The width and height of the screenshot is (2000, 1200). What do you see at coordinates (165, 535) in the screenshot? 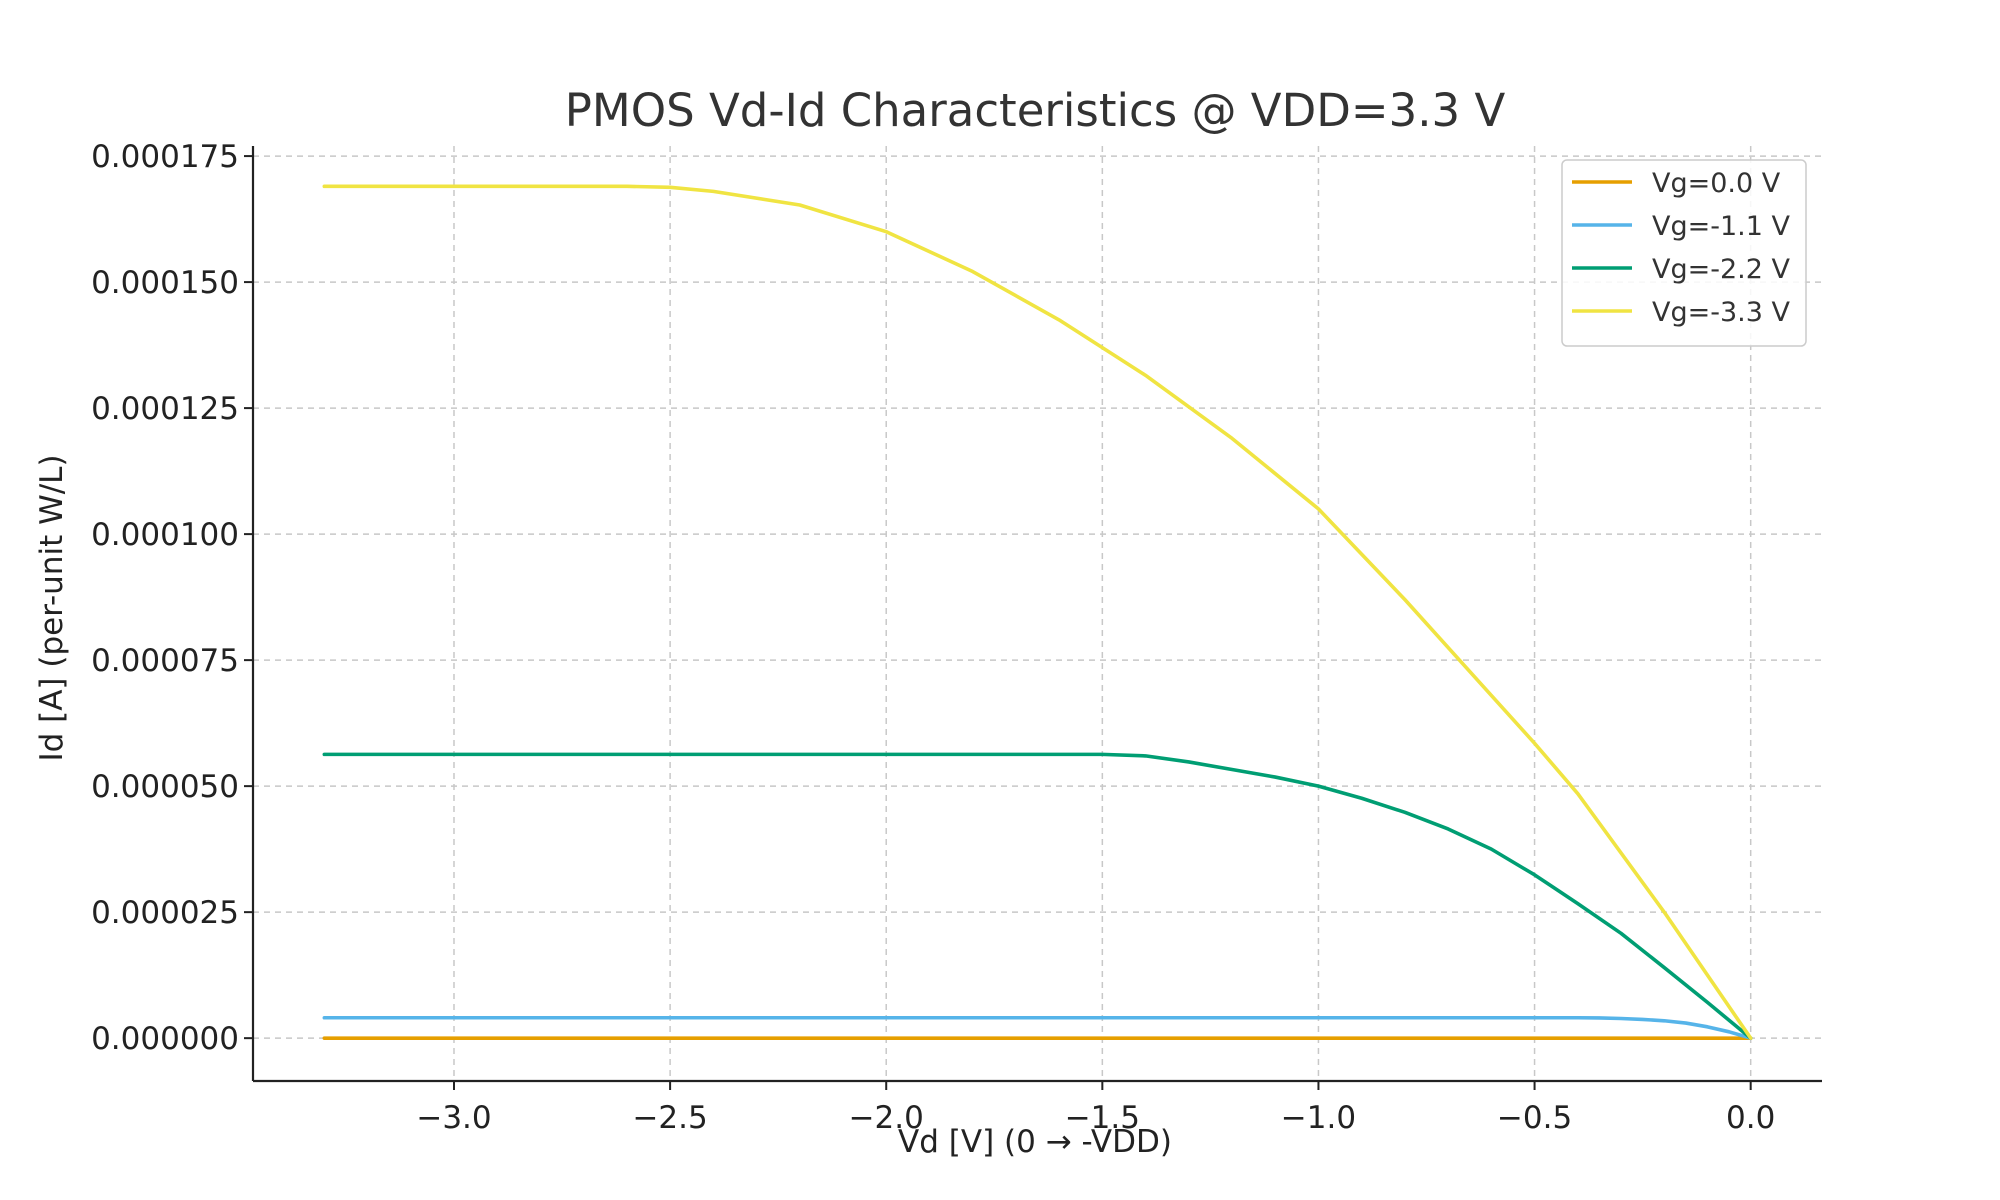
I see `y-tick-label: 0.000100` at bounding box center [165, 535].